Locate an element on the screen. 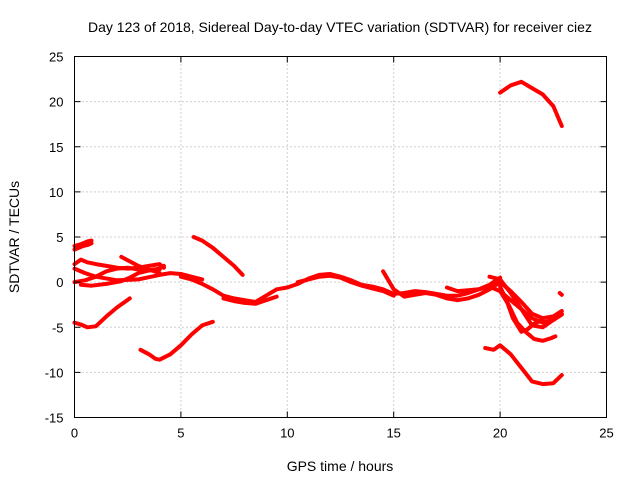 The width and height of the screenshot is (640, 480). y-tick-label: 25 is located at coordinates (56, 57).